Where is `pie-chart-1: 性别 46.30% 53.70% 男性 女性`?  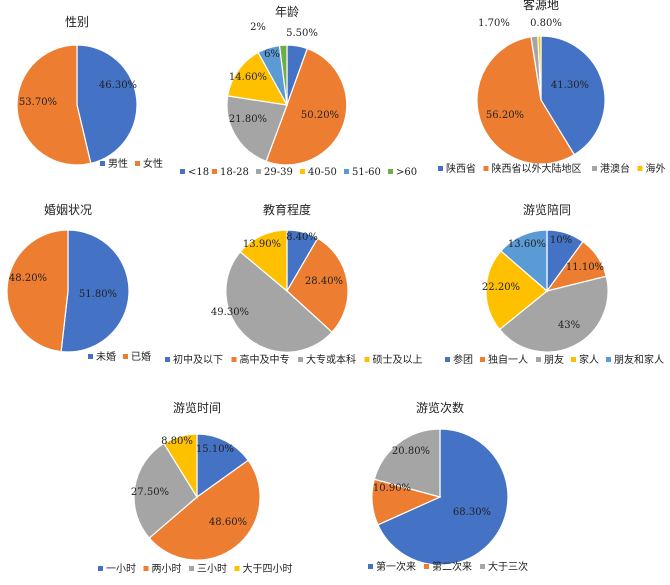
pie-chart-1: 性别 46.30% 53.70% 男性 女性 is located at coordinates (89, 92).